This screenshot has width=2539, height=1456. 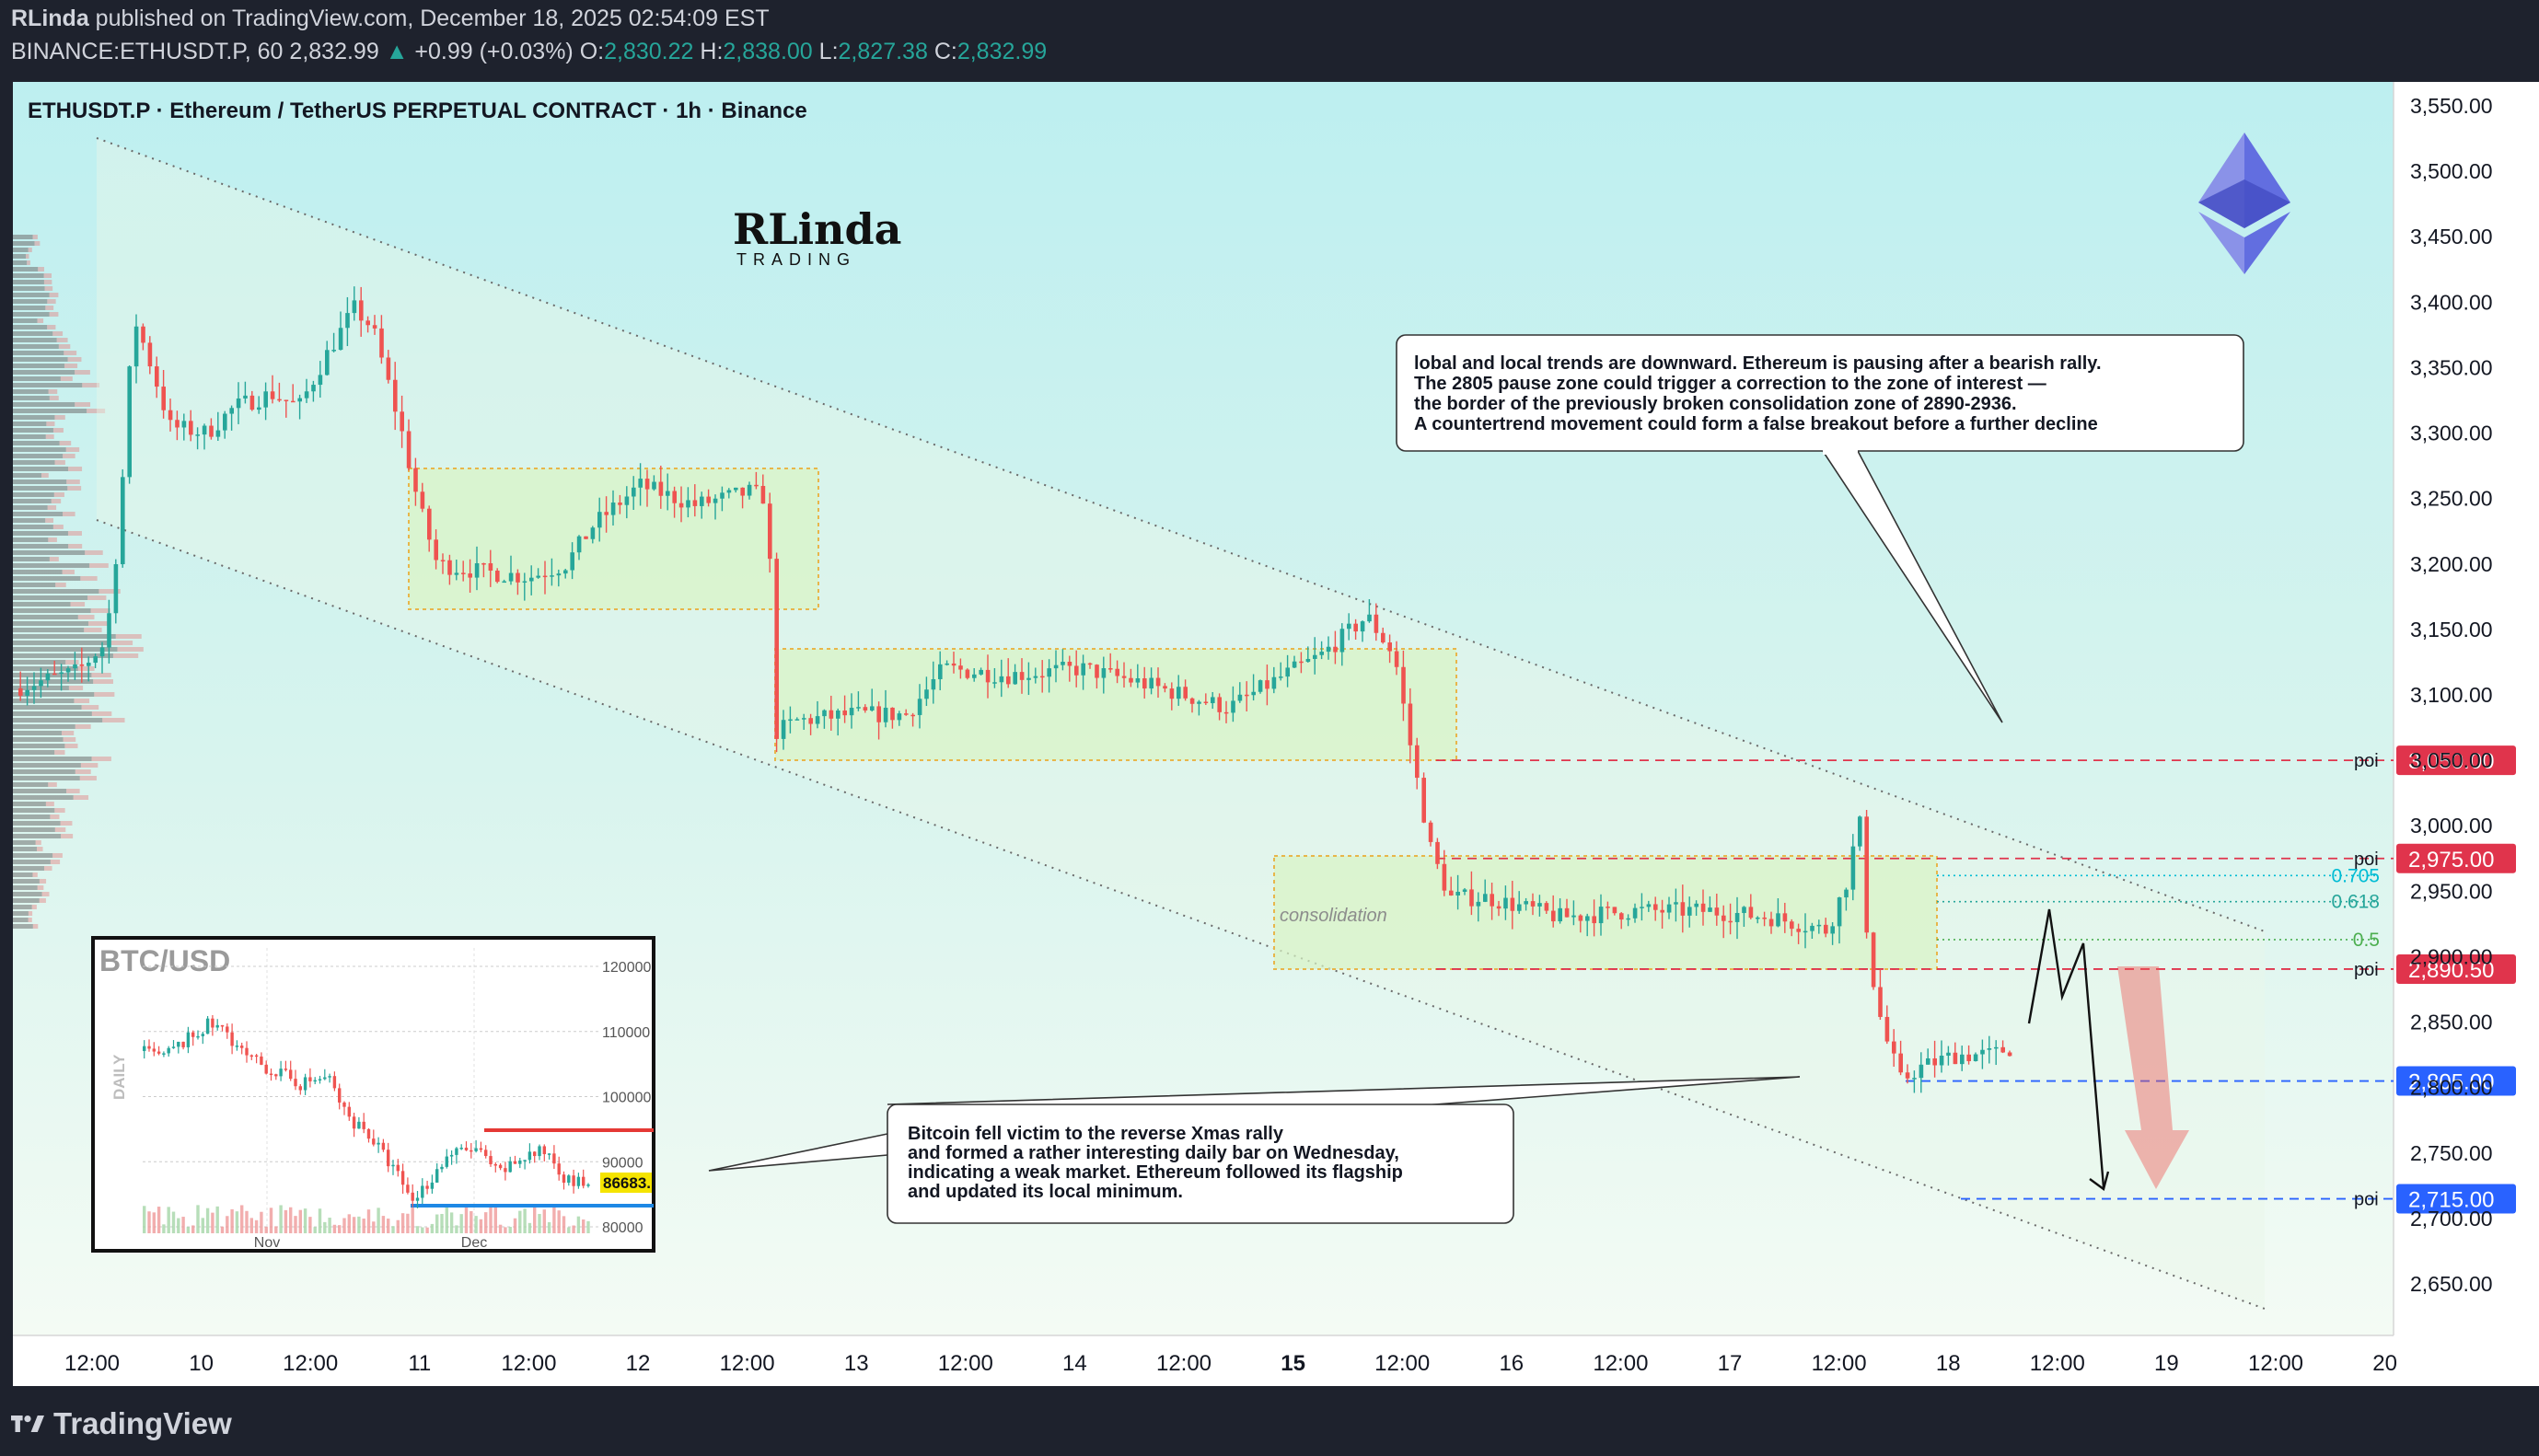 I want to click on price-tick-label: 3,450.00, so click(x=2452, y=236).